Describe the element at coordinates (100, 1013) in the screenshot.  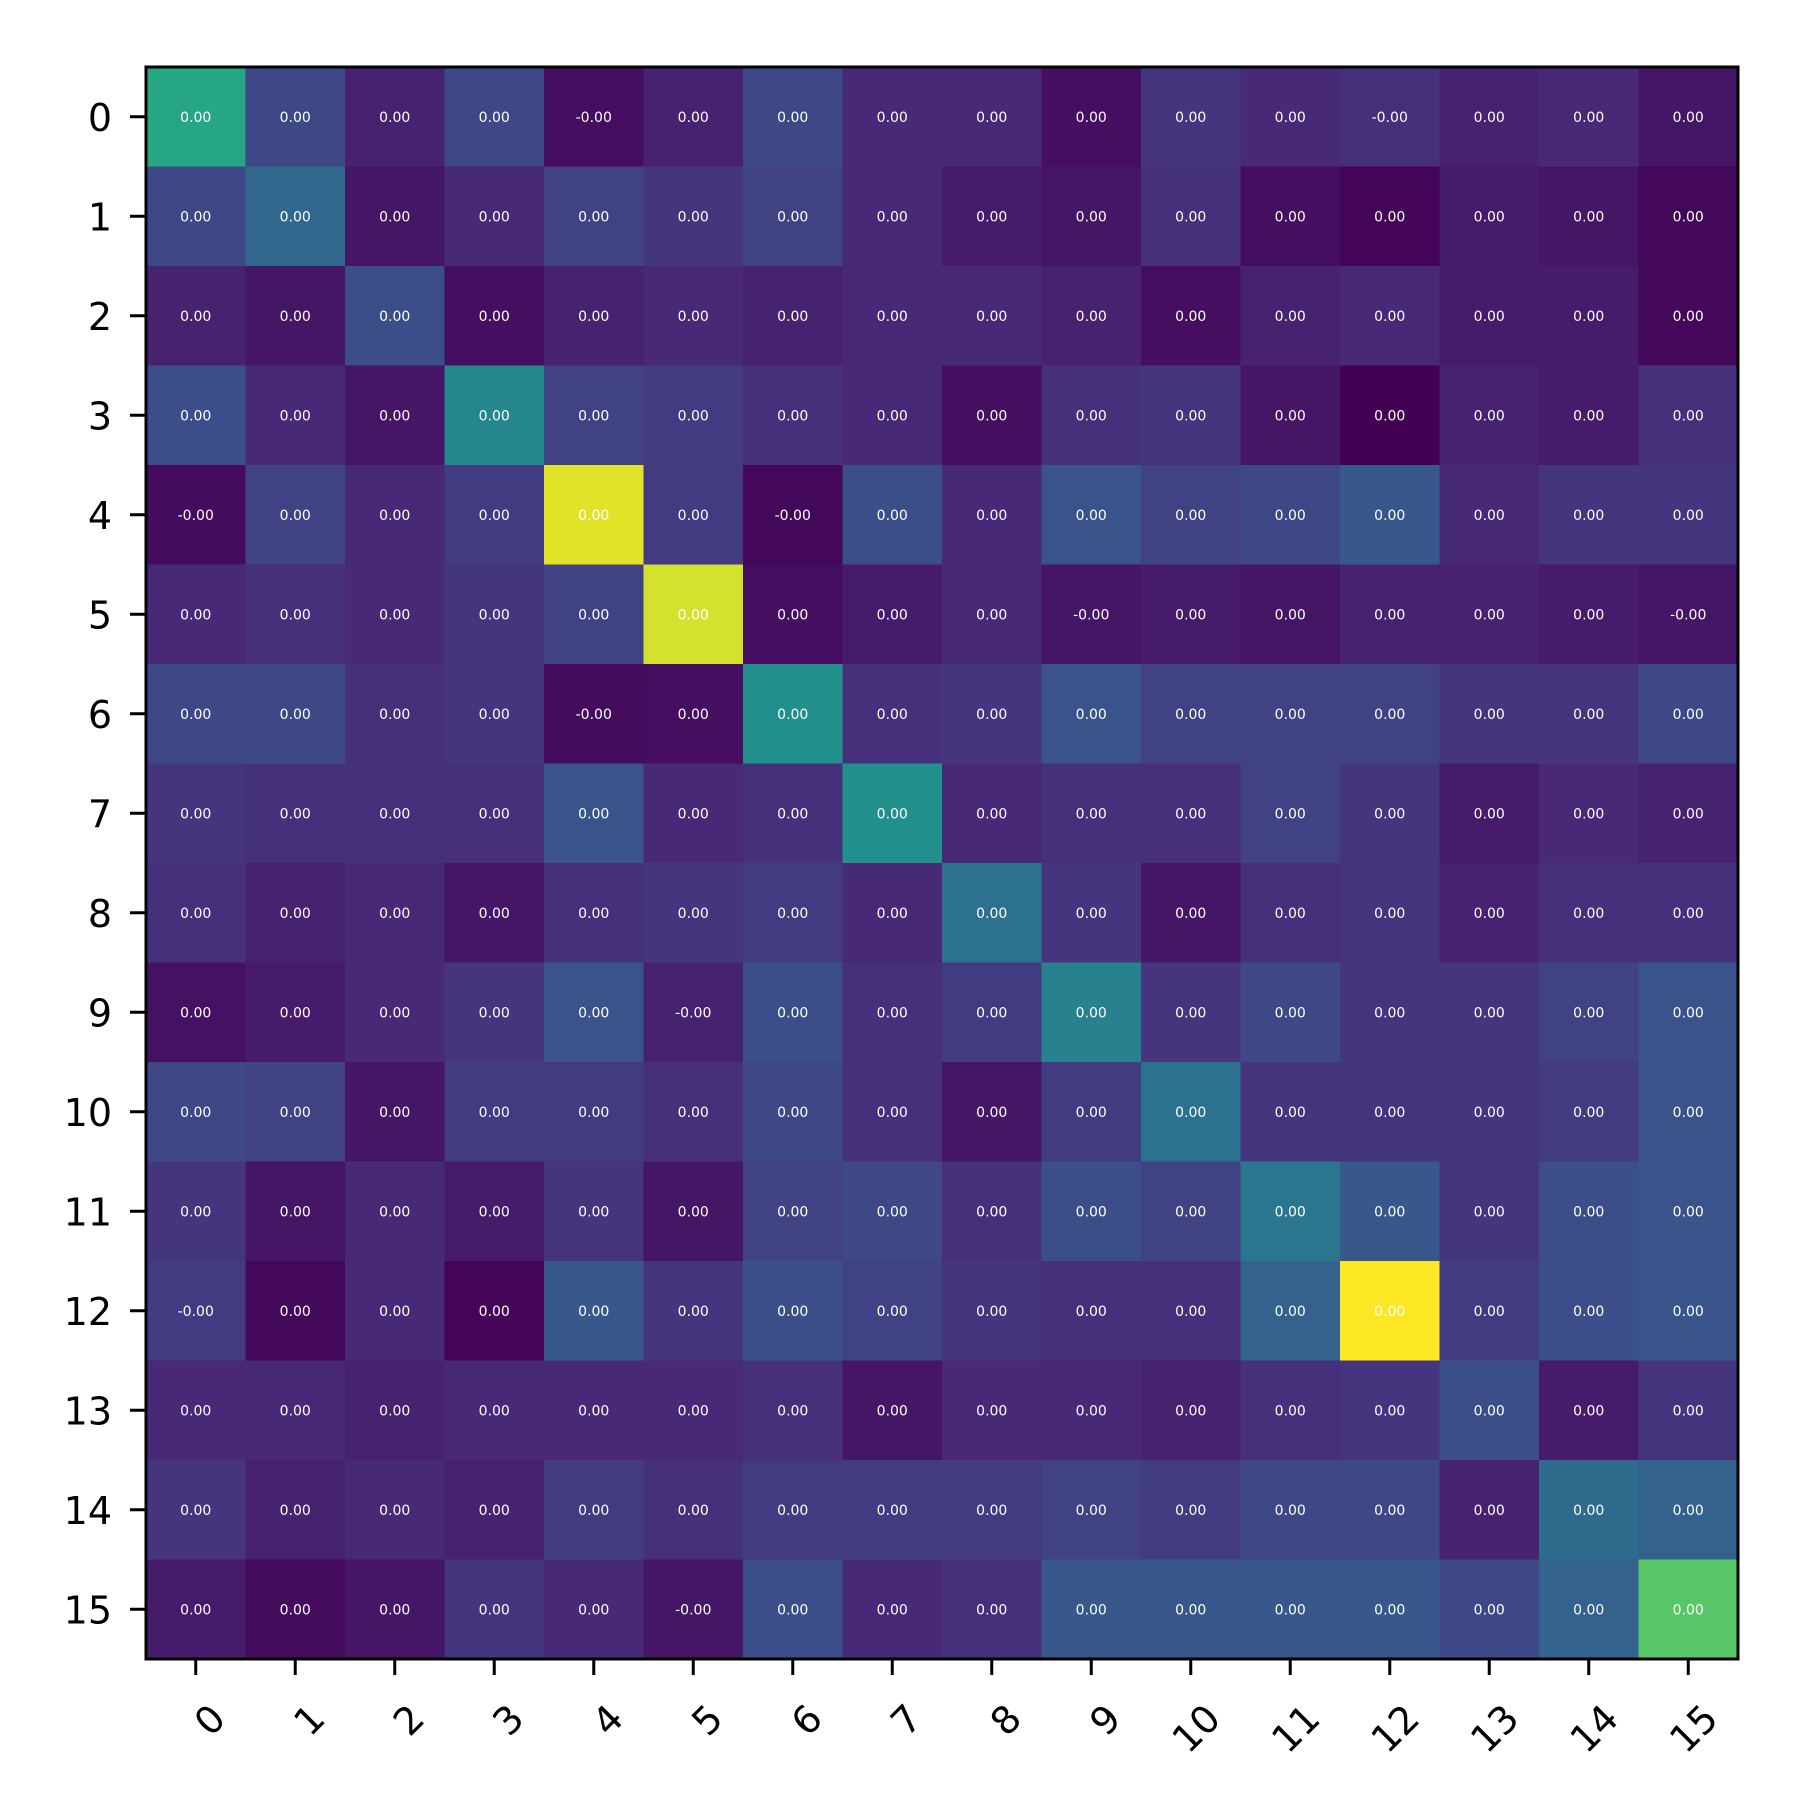
I see `y-tick-label: 9` at that location.